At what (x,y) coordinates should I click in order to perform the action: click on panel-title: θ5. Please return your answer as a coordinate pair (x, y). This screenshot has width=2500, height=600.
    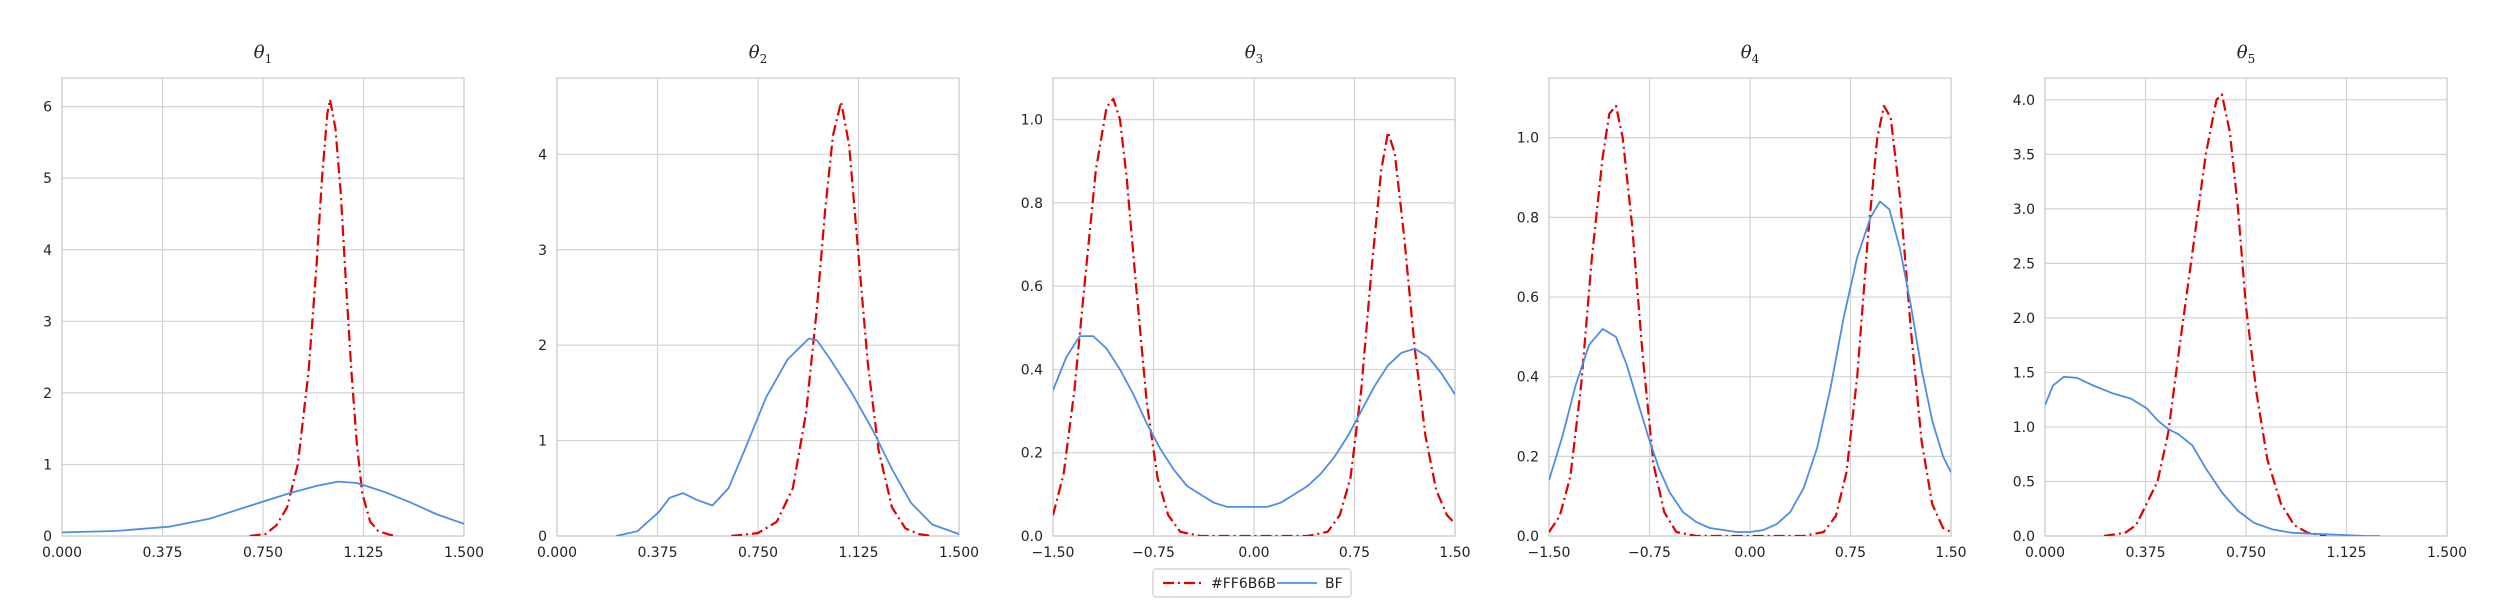
    Looking at the image, I should click on (2246, 54).